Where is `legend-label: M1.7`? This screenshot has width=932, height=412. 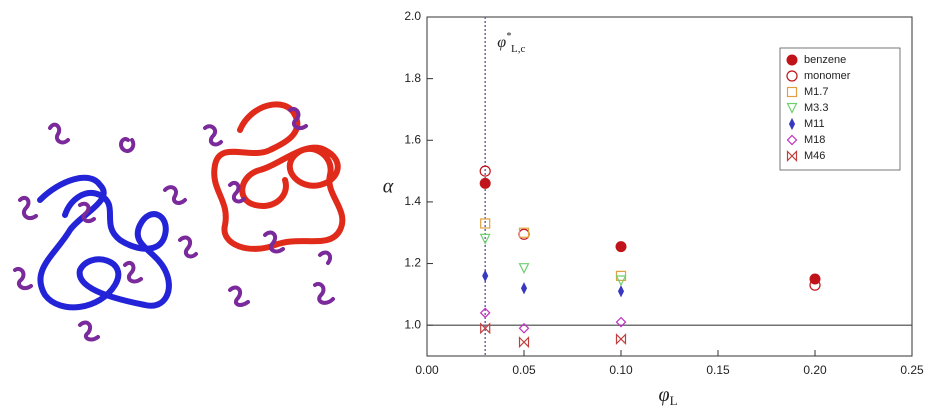 legend-label: M1.7 is located at coordinates (816, 92).